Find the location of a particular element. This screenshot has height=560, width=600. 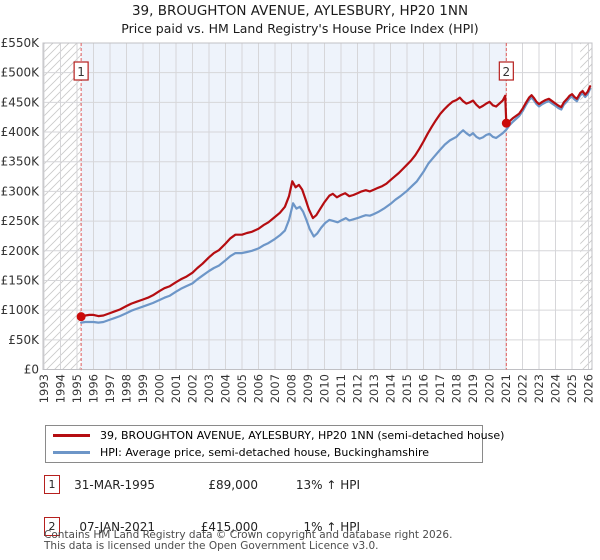

sale-2-price: £415,000 is located at coordinates (229, 527).